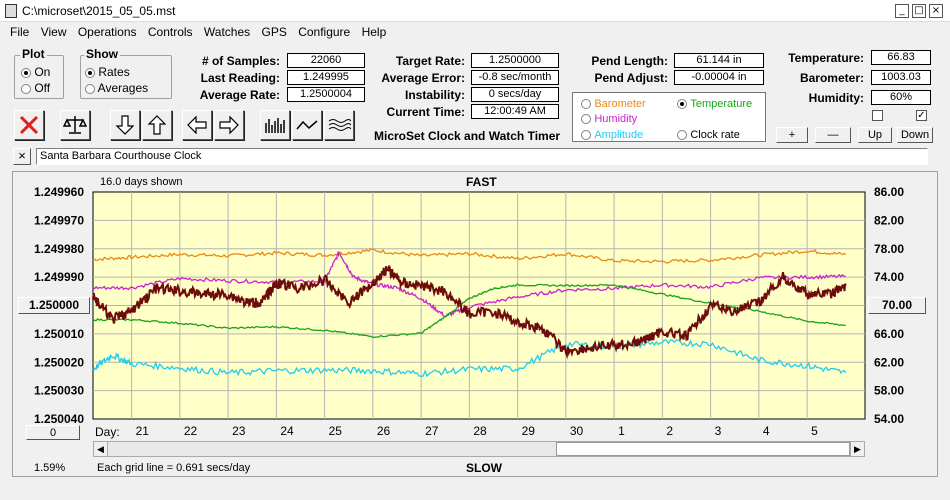 The width and height of the screenshot is (950, 500). I want to click on right-center-value-button: 70.00, so click(897, 305).